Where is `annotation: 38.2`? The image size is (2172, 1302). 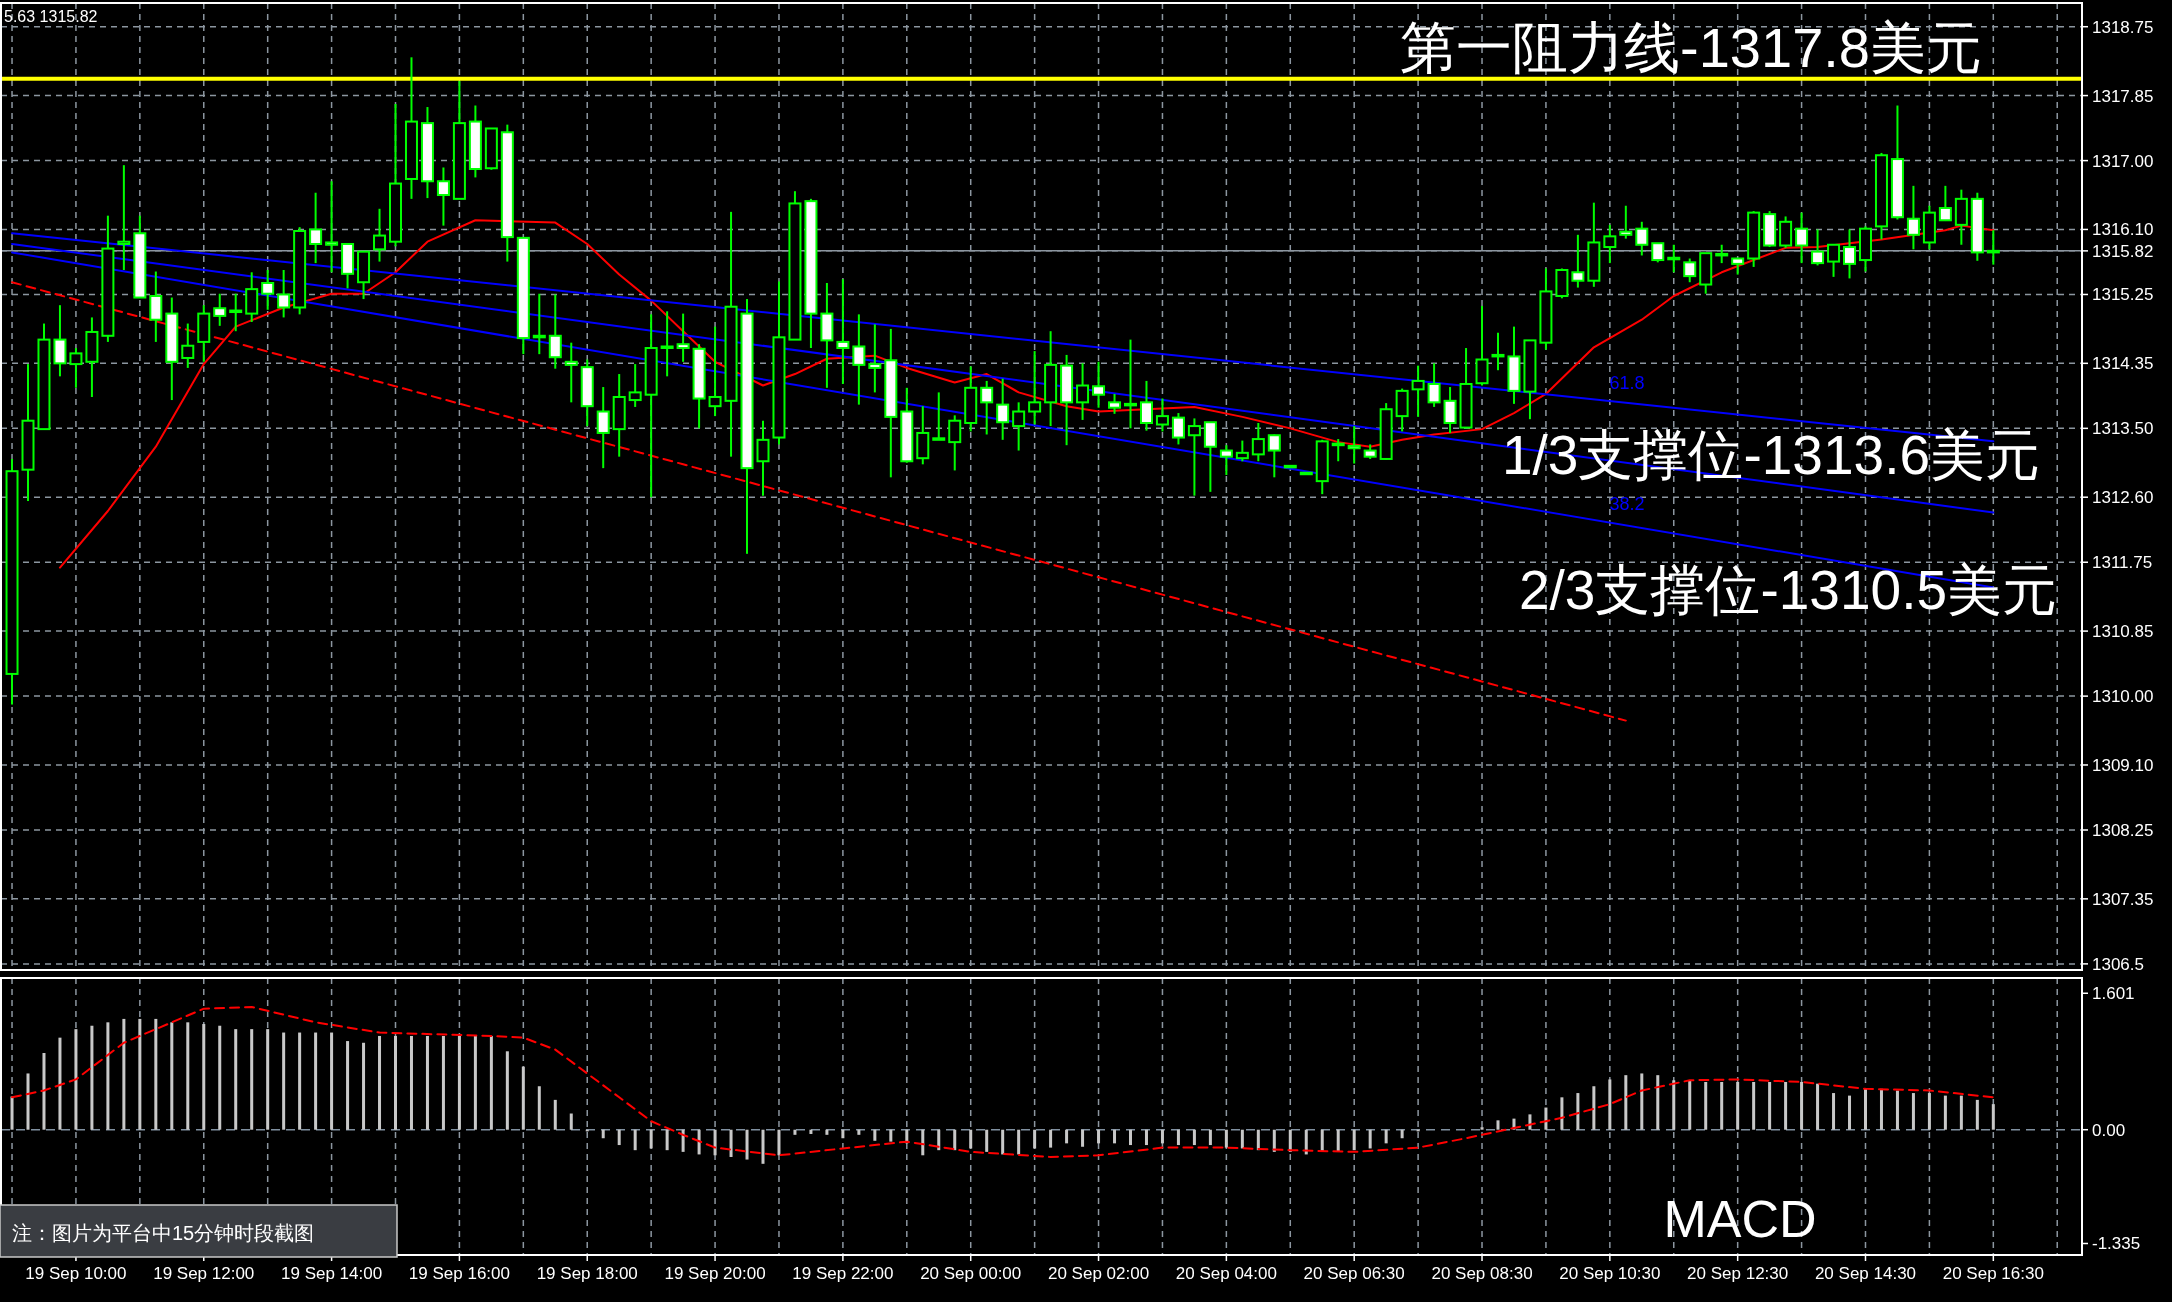 annotation: 38.2 is located at coordinates (1627, 504).